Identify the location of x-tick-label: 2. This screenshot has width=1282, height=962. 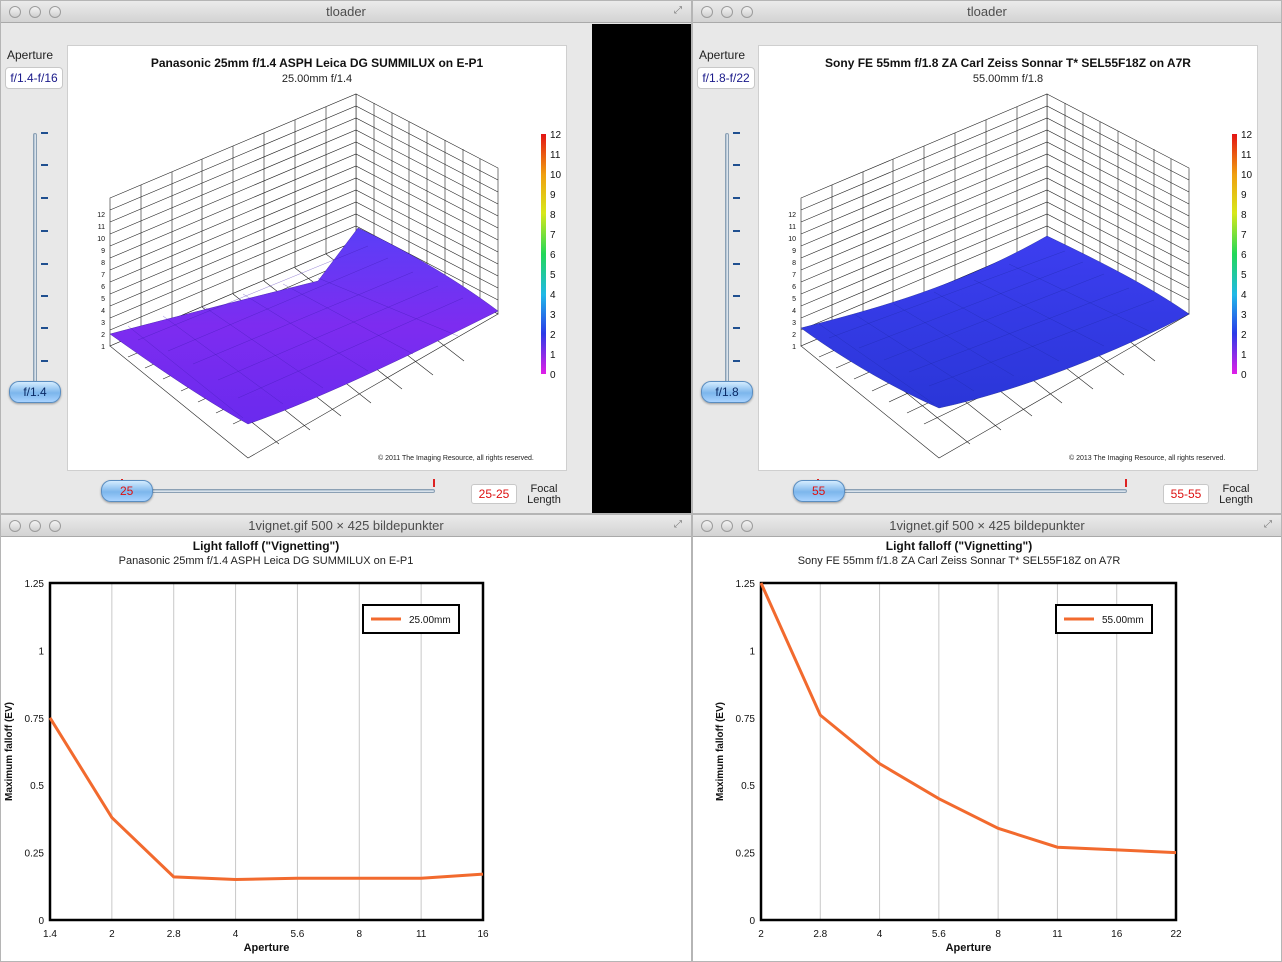
(112, 934).